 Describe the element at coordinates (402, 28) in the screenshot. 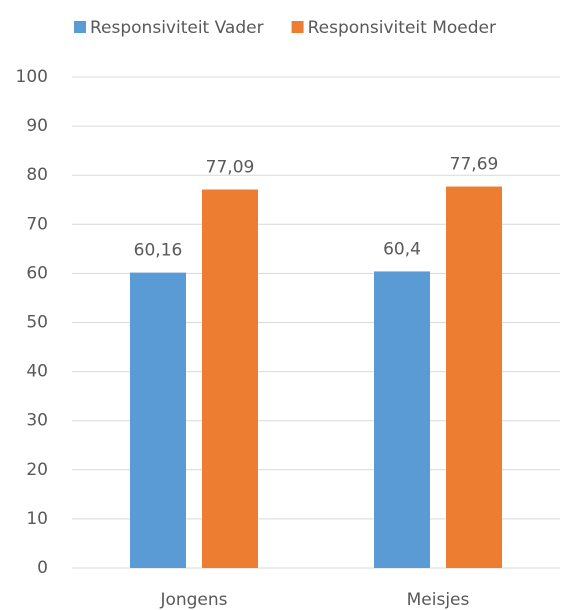

I see `legend-label: Responsiviteit Moeder` at that location.